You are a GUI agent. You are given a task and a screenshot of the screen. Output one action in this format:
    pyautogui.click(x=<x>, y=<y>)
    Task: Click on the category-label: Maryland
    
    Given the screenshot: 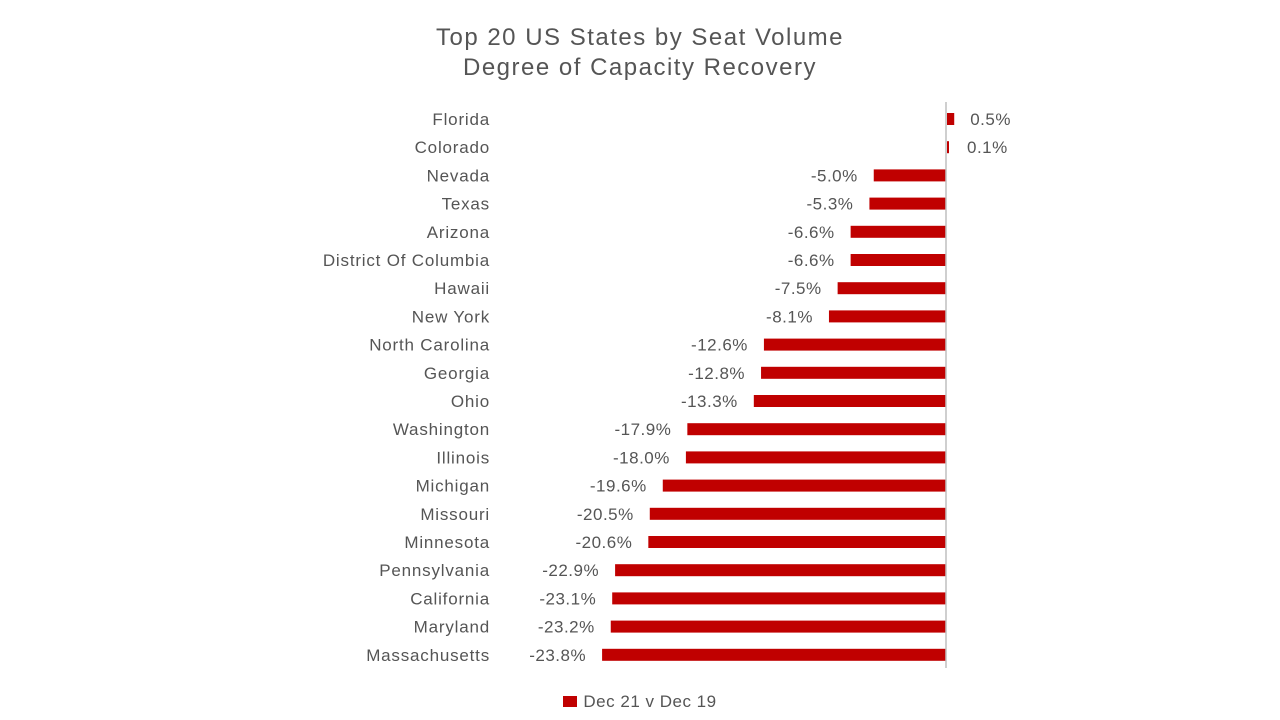 What is the action you would take?
    pyautogui.click(x=452, y=627)
    